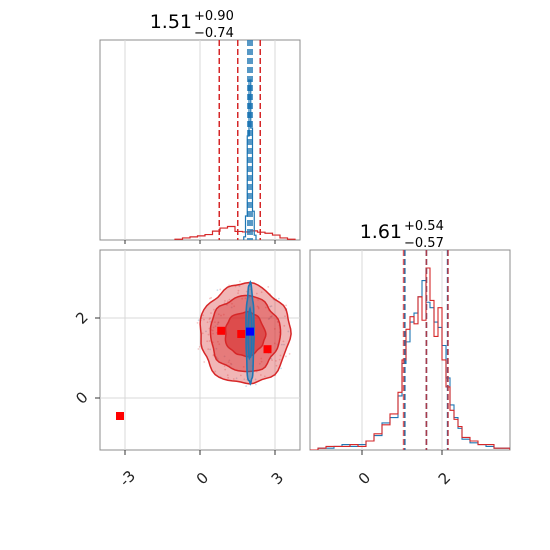 The image size is (550, 550). I want to click on scatter-ytick-label: 0, so click(81, 397).